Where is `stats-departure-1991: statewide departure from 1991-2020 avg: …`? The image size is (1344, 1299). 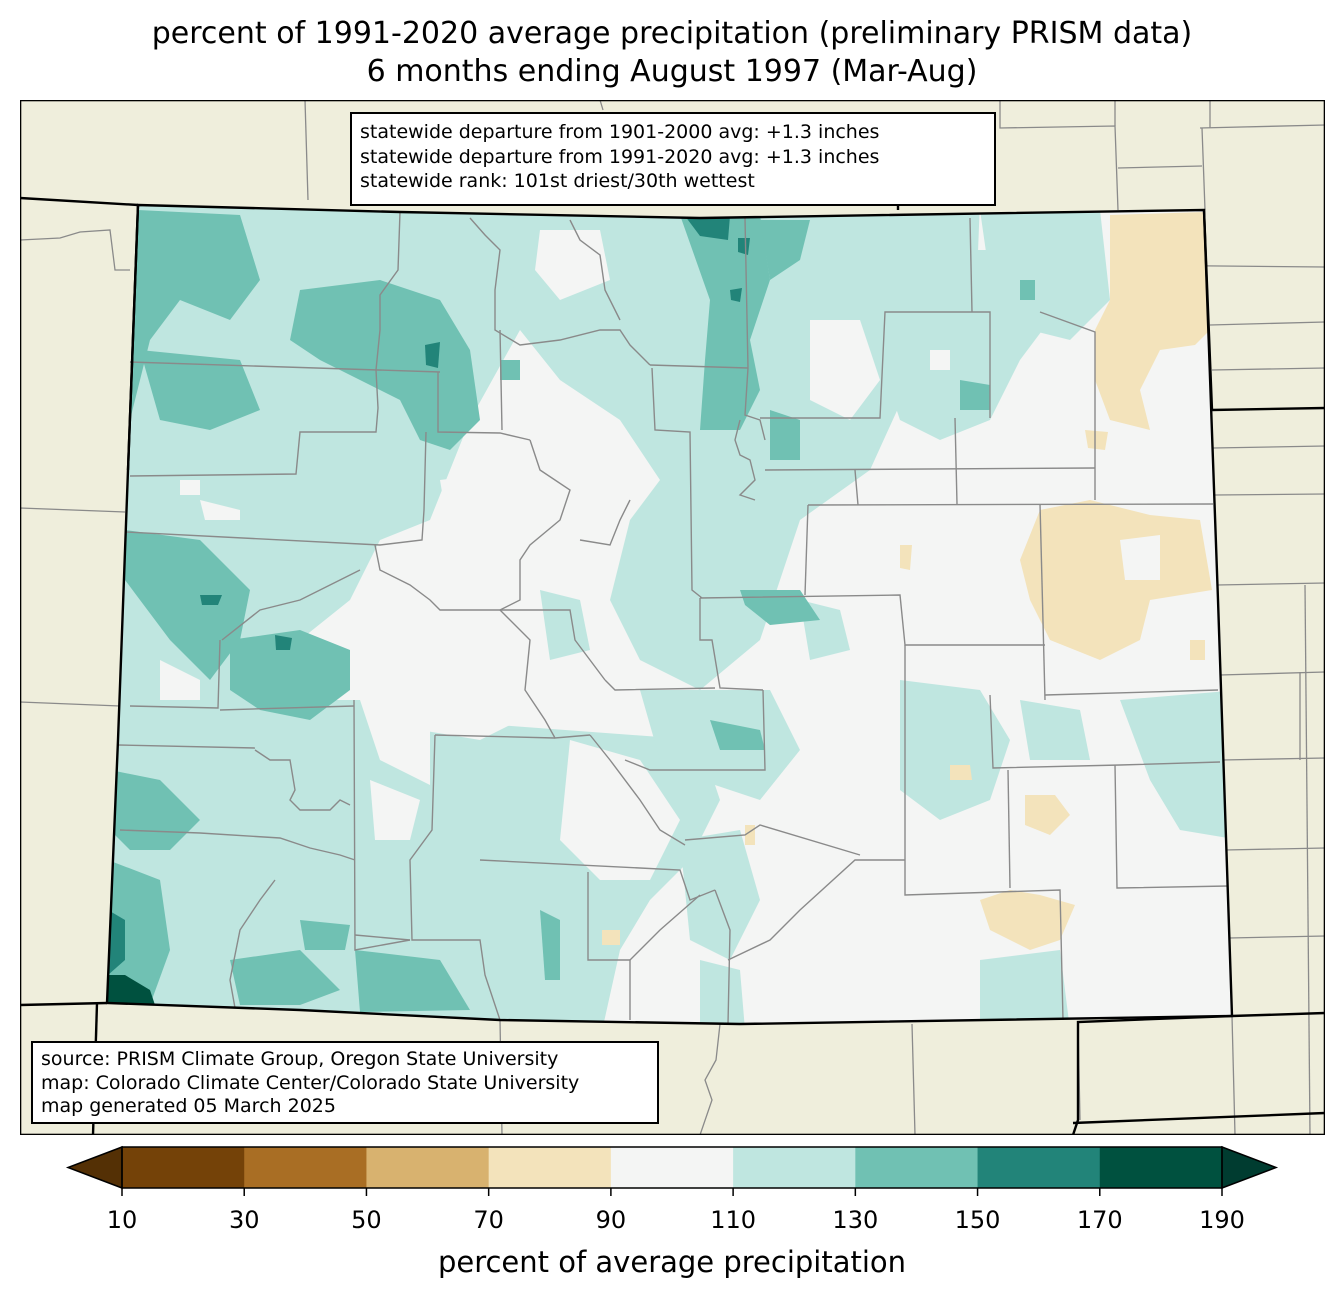
stats-departure-1991: statewide departure from 1991-2020 avg: … is located at coordinates (620, 156).